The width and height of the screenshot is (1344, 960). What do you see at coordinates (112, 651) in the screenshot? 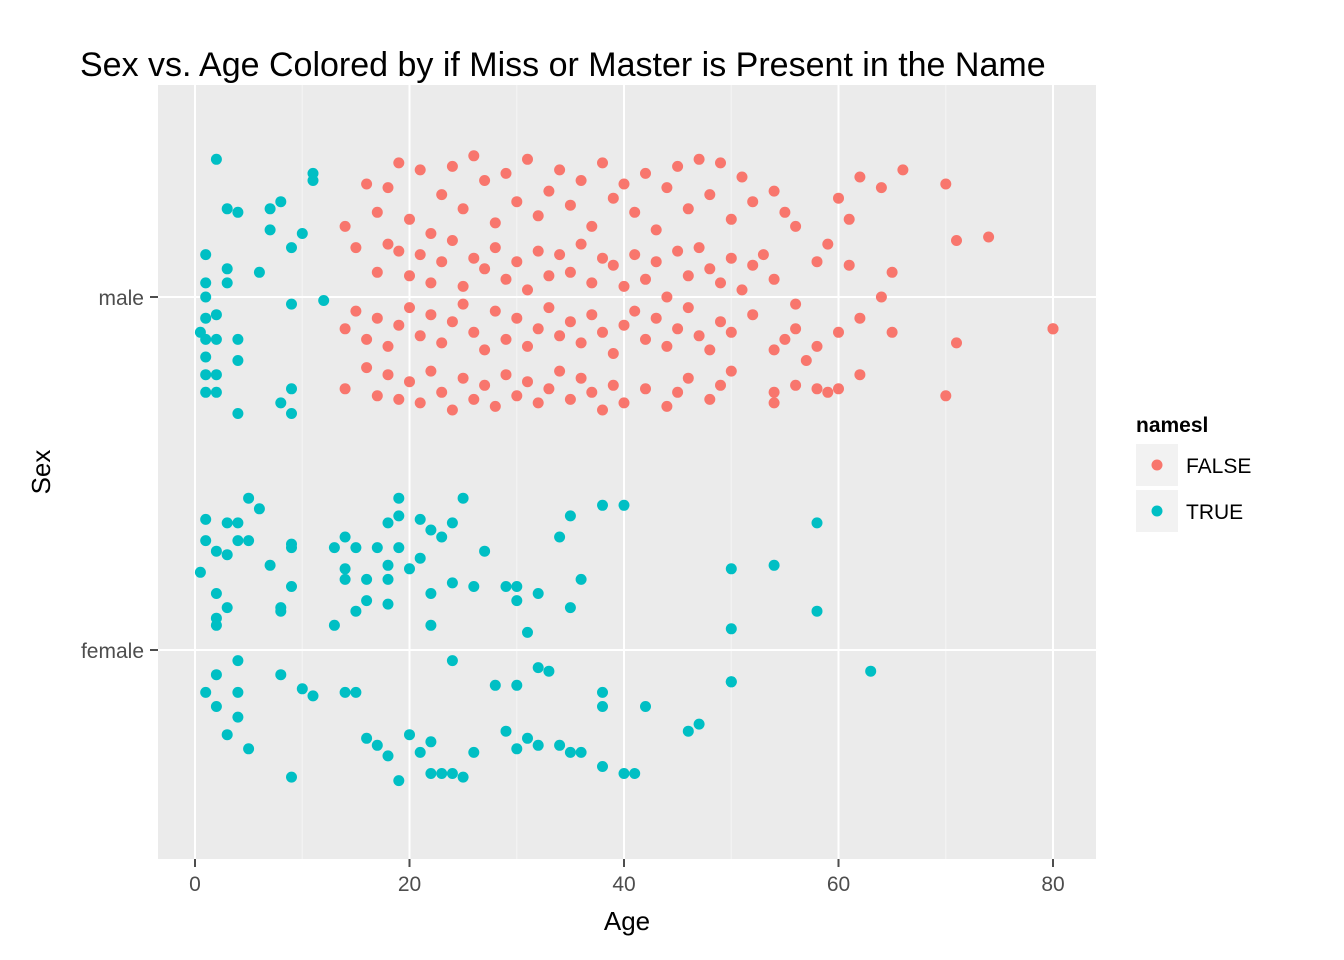
I see `y-tick-label: female` at bounding box center [112, 651].